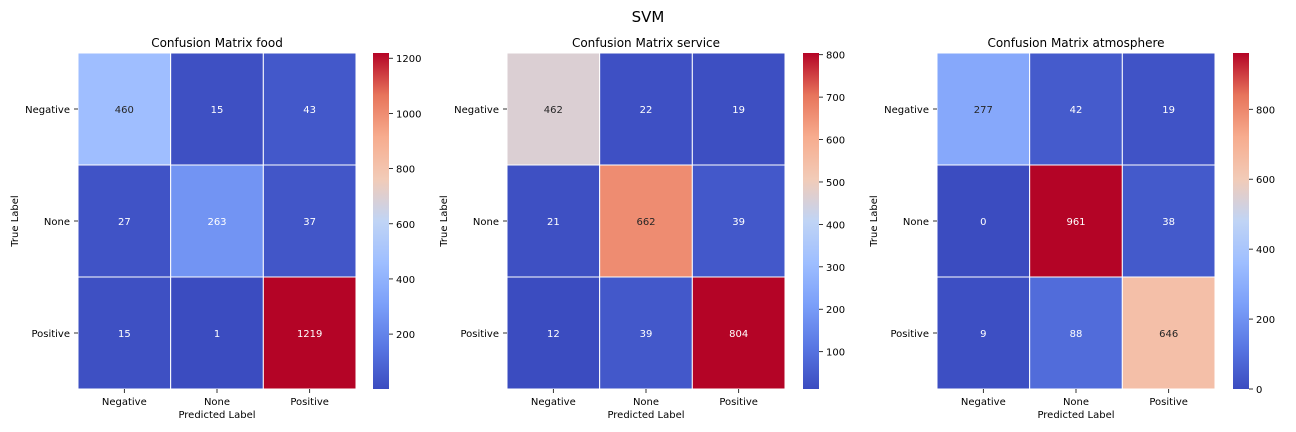  What do you see at coordinates (1076, 110) in the screenshot?
I see `cell-value-label: 42` at bounding box center [1076, 110].